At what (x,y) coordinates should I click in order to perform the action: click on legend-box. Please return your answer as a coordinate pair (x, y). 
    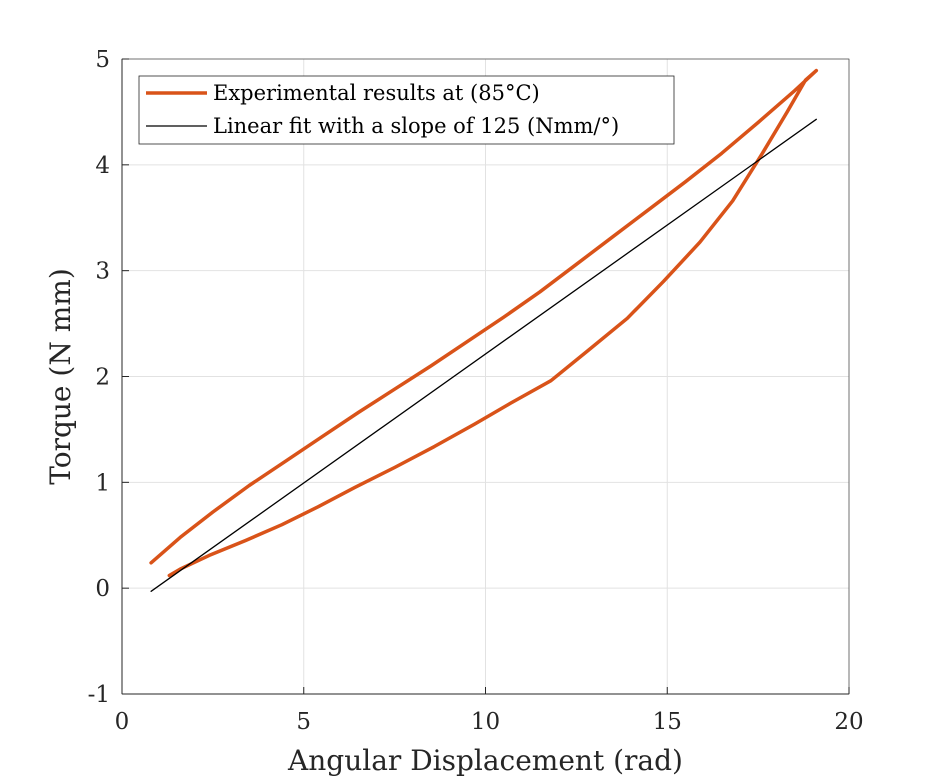
    Looking at the image, I should click on (406, 110).